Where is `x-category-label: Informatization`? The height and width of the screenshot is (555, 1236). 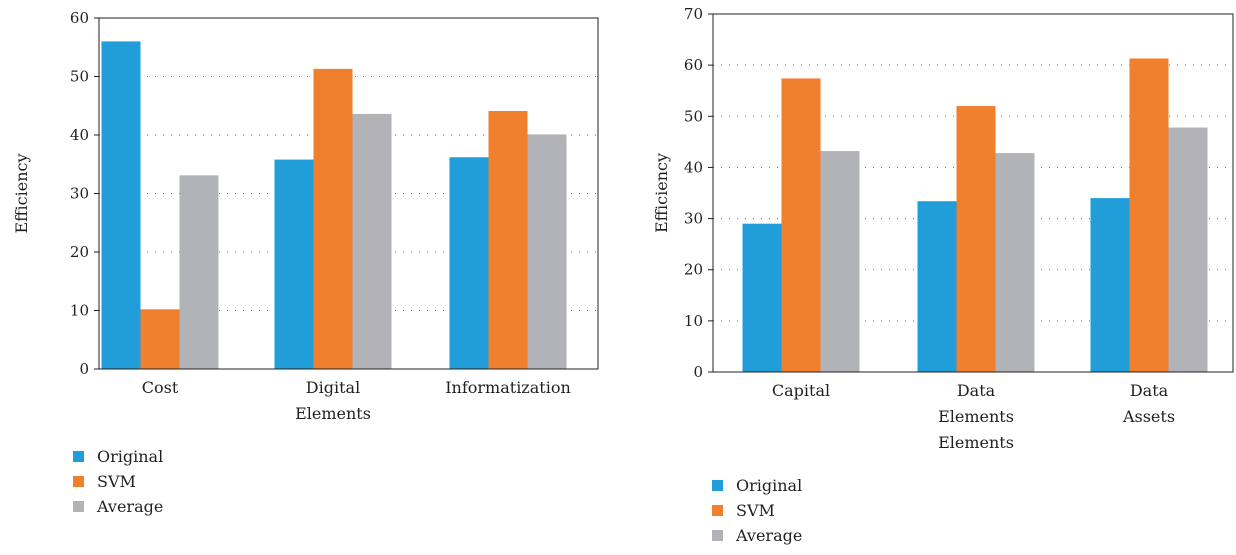 x-category-label: Informatization is located at coordinates (508, 387).